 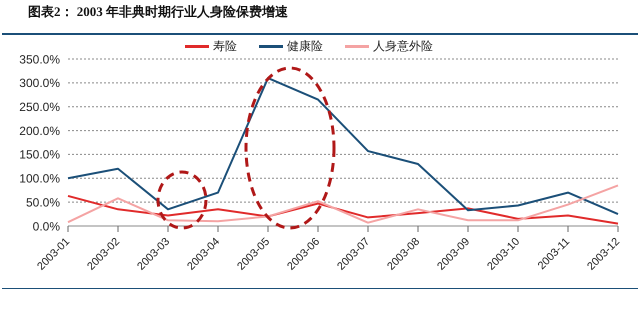 What do you see at coordinates (39, 107) in the screenshot?
I see `y-tick-label: 250.0%` at bounding box center [39, 107].